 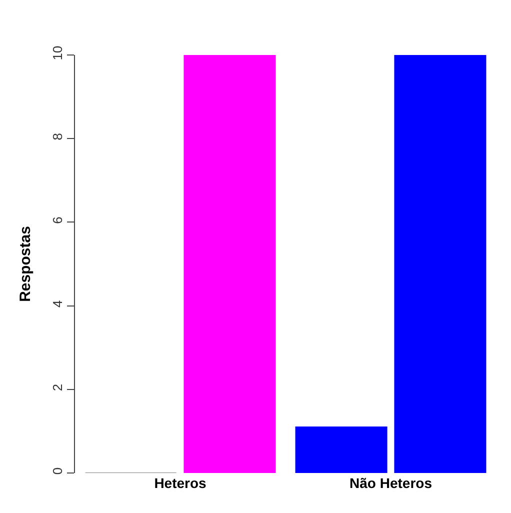 I want to click on x-tick-label: Heteros, so click(x=180, y=483).